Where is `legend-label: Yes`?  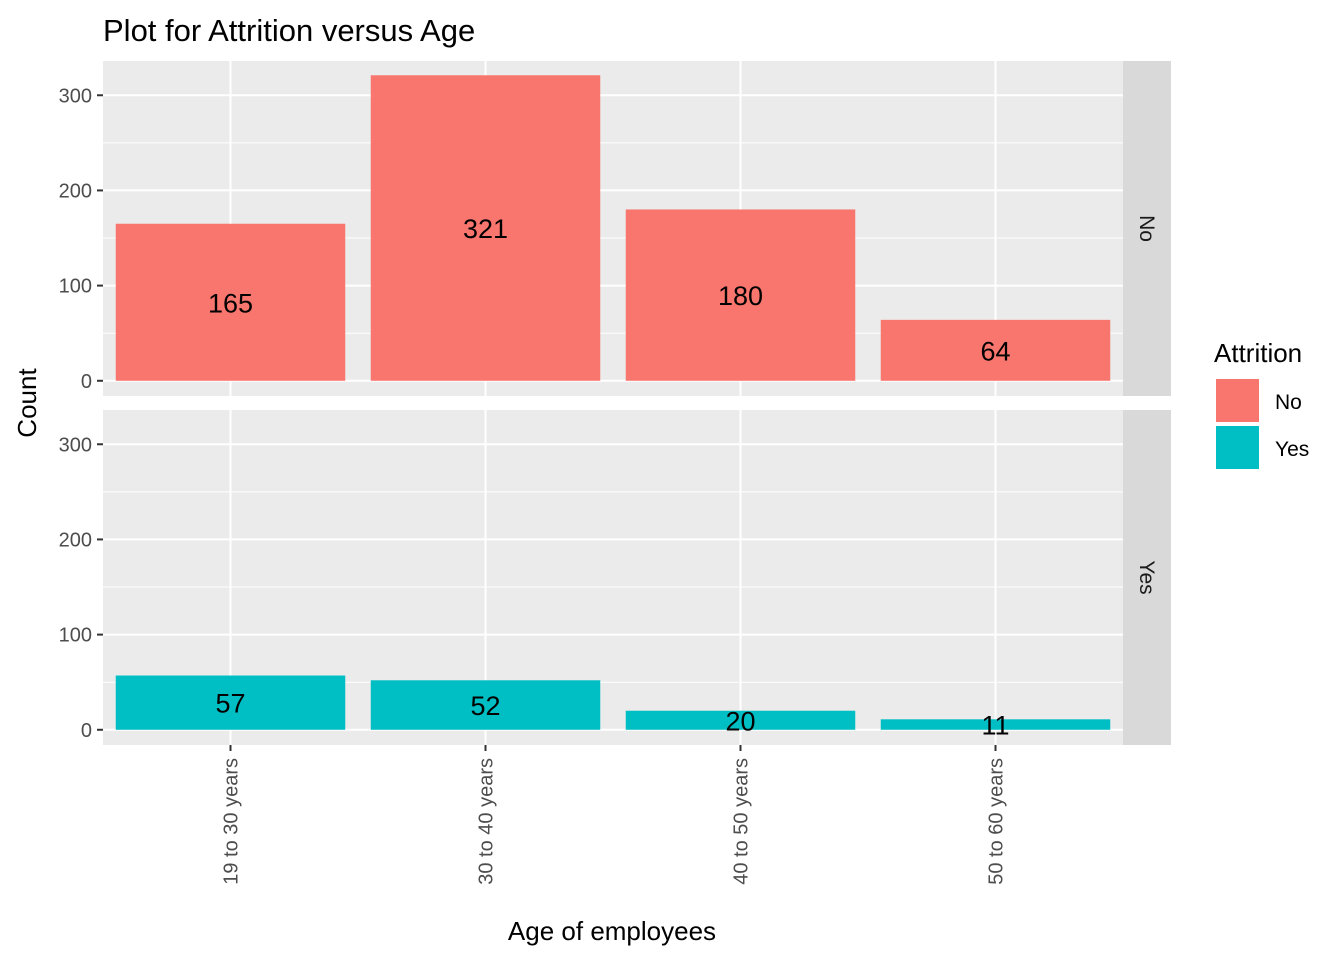
legend-label: Yes is located at coordinates (1292, 449).